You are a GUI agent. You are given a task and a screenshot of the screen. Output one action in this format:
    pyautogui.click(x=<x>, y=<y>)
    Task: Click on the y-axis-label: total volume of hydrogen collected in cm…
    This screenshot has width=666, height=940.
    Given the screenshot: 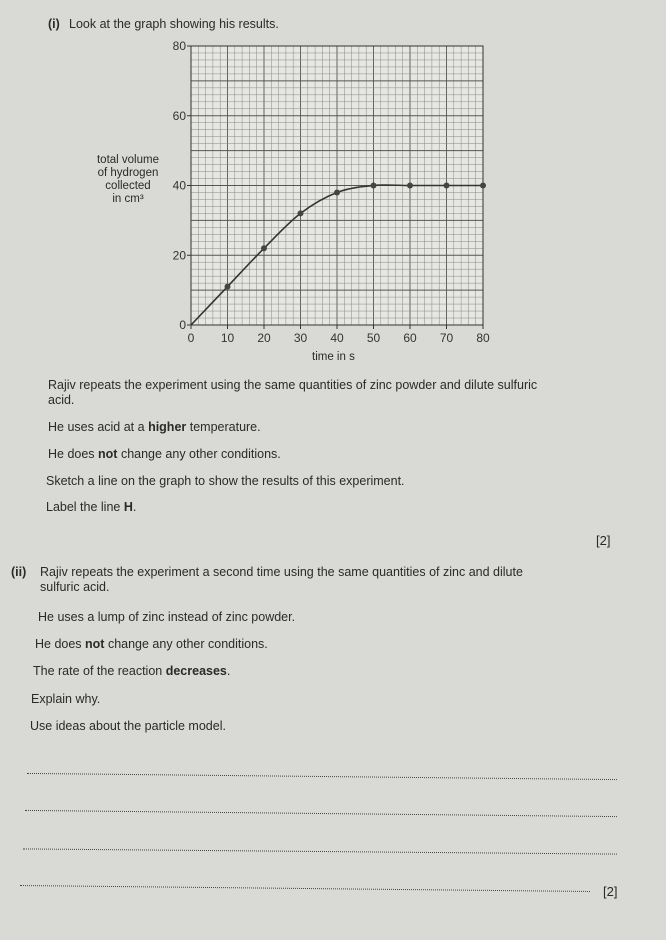 What is the action you would take?
    pyautogui.click(x=128, y=180)
    